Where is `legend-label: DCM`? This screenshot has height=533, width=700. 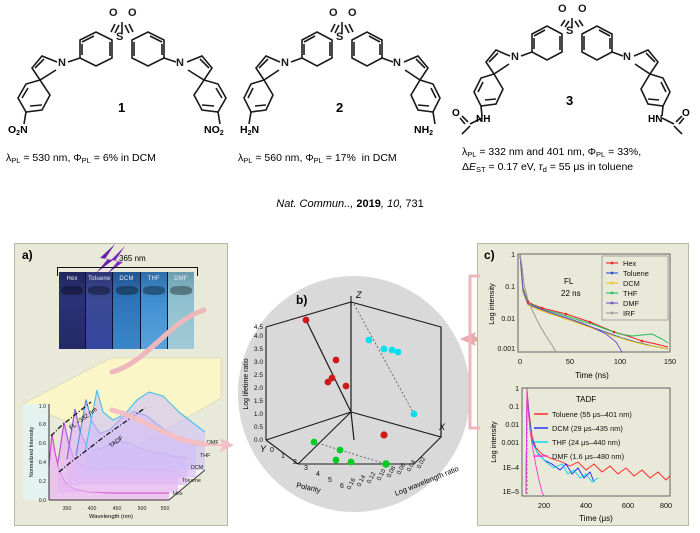 legend-label: DCM is located at coordinates (631, 283).